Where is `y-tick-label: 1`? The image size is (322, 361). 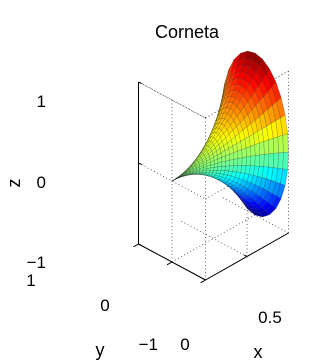 y-tick-label: 1 is located at coordinates (30, 280).